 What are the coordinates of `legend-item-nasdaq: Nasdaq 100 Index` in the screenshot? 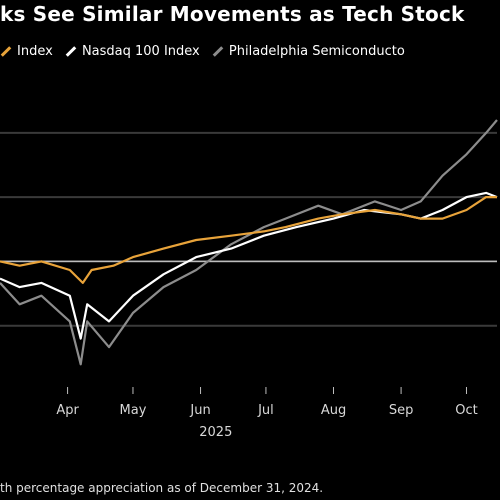 It's located at (132, 51).